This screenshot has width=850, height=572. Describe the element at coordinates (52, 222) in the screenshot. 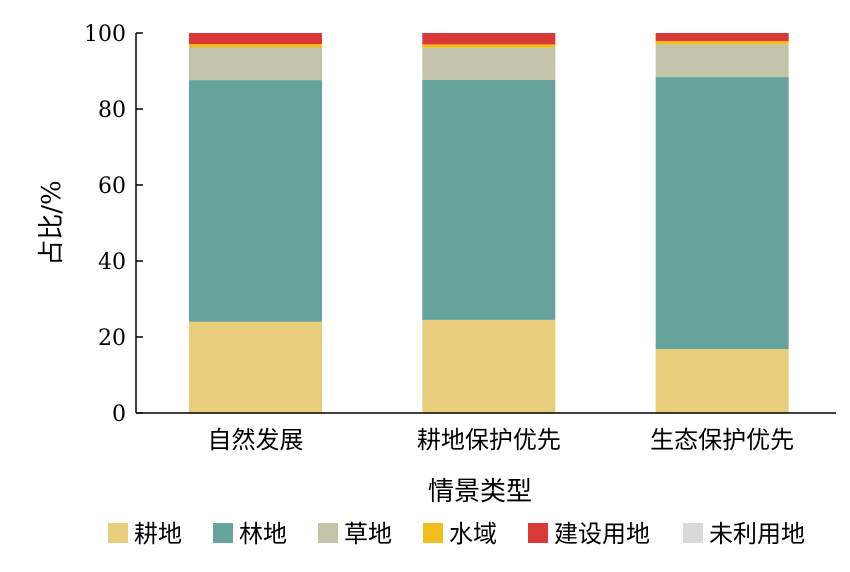

I see `y-axis-title: 占比/%` at that location.